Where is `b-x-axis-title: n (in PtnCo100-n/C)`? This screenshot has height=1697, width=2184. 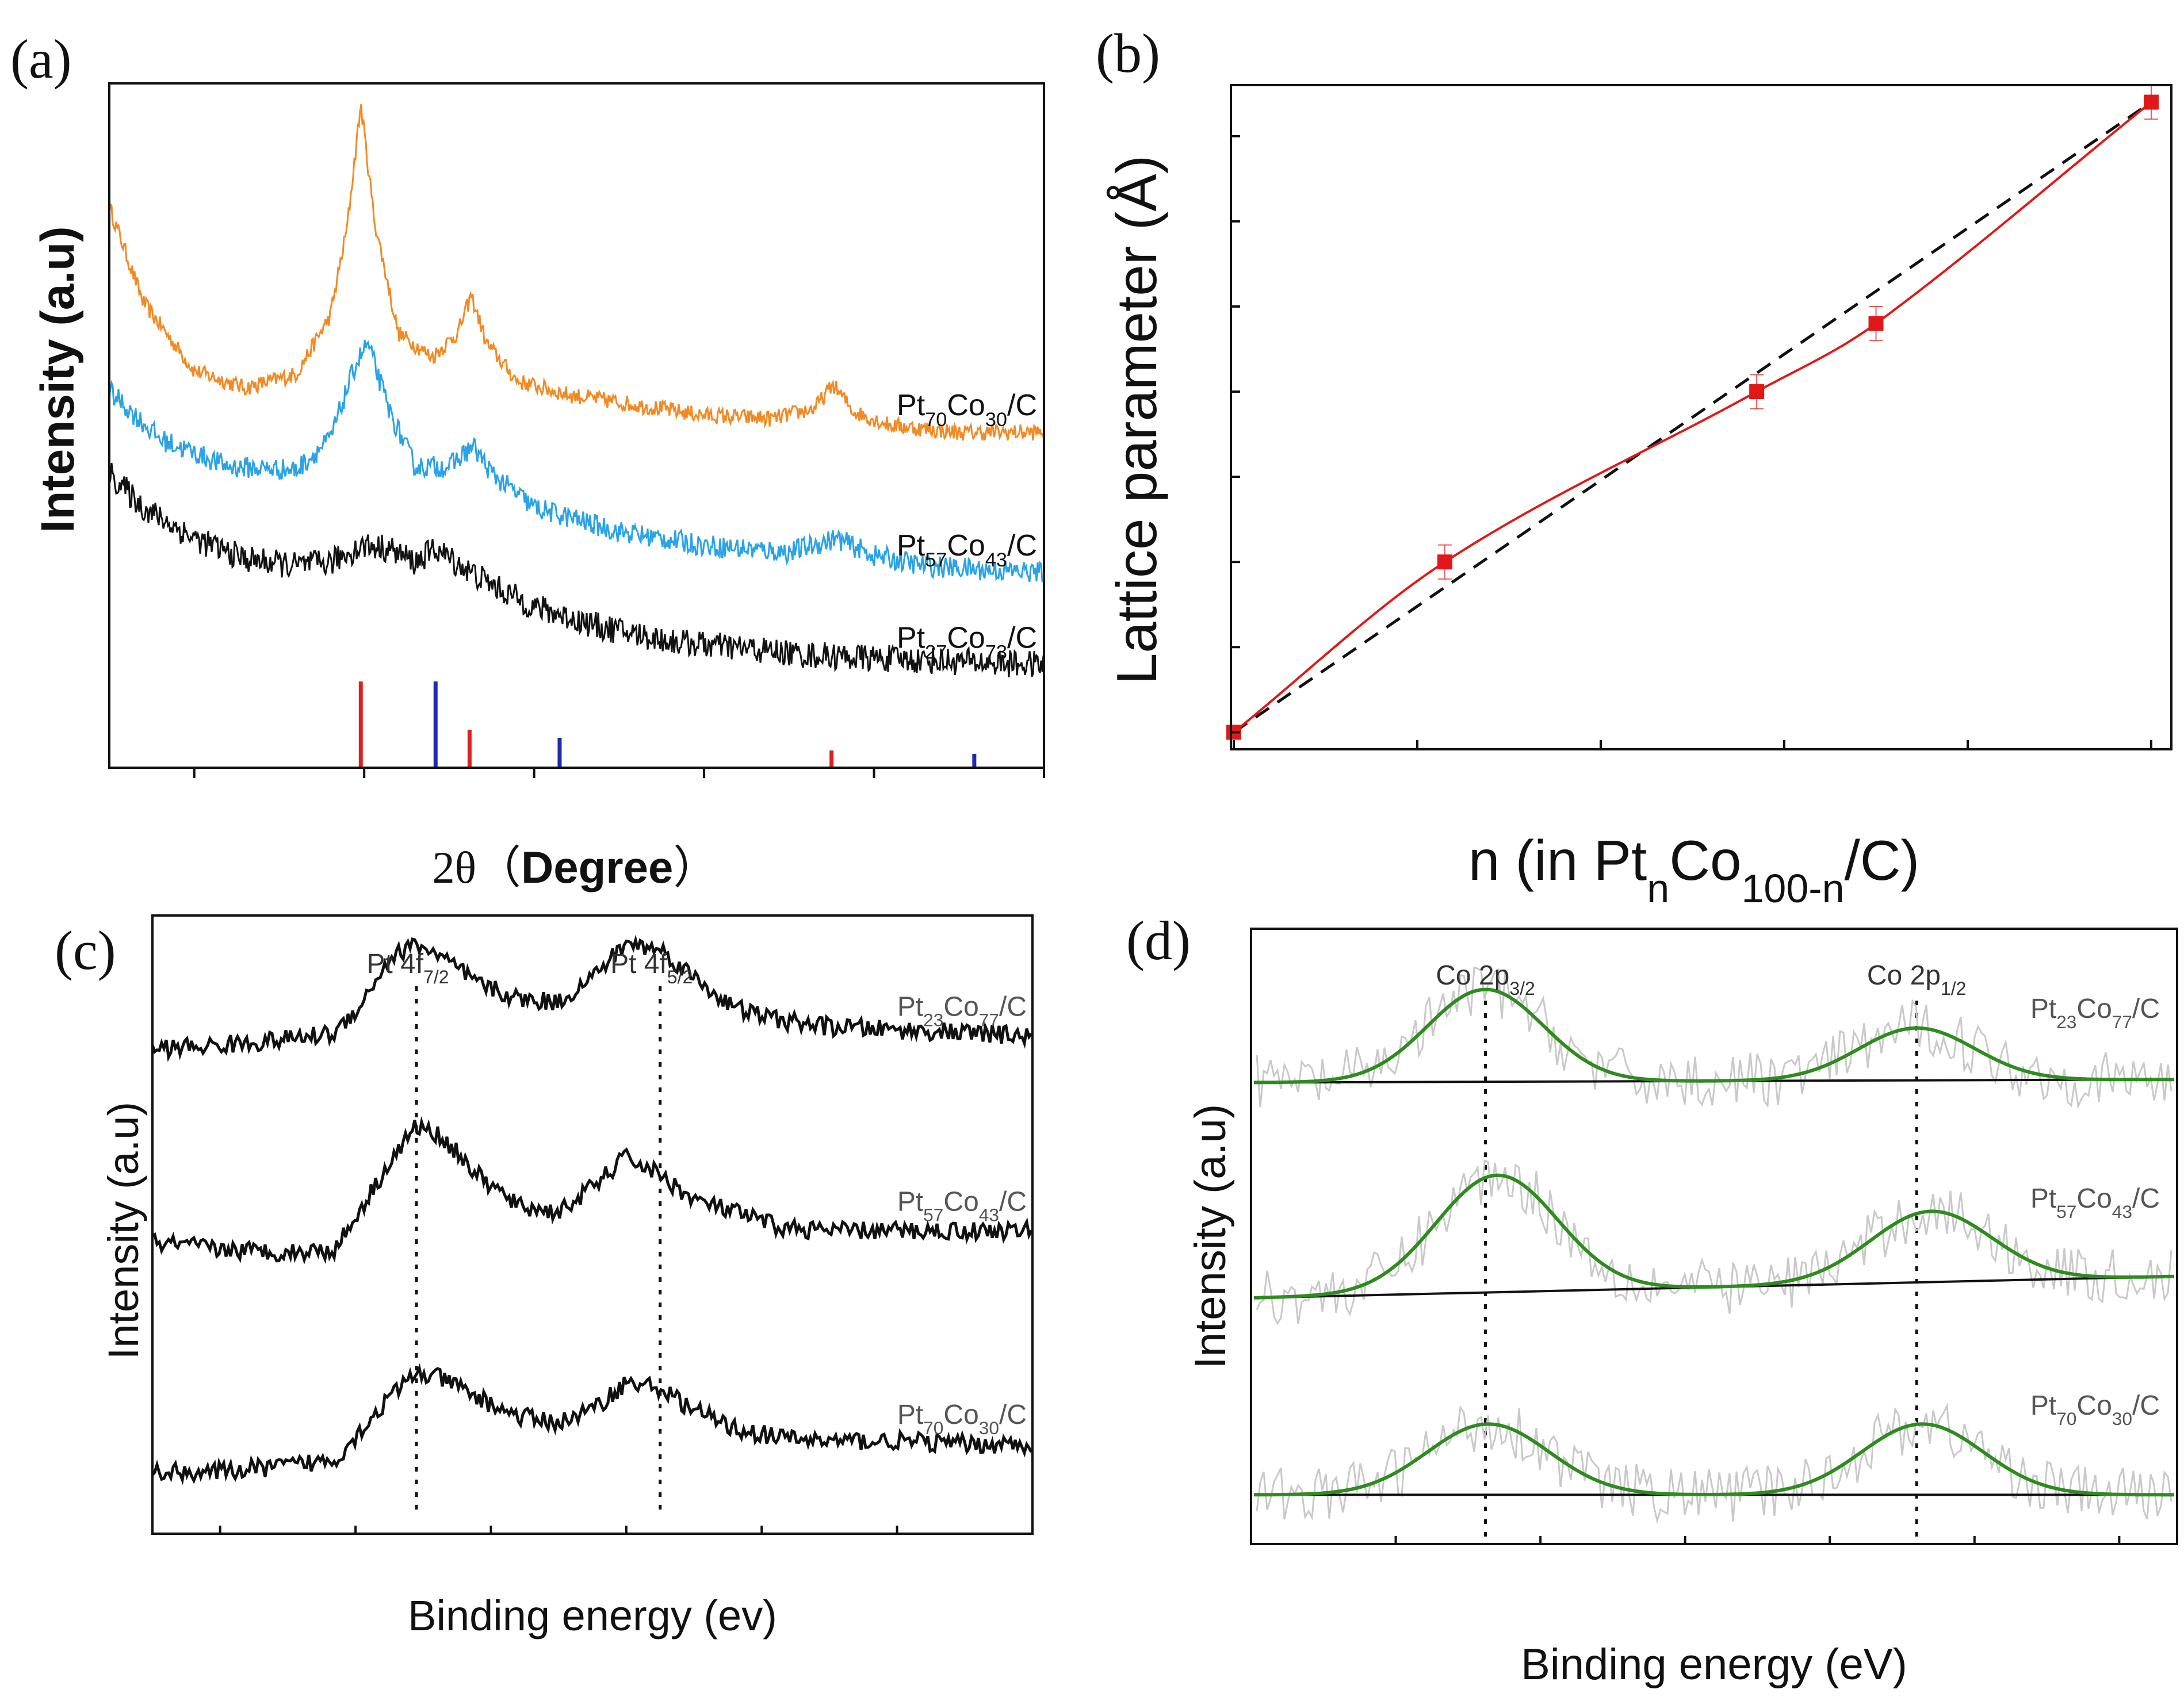 b-x-axis-title: n (in PtnCo100-n/C) is located at coordinates (1693, 870).